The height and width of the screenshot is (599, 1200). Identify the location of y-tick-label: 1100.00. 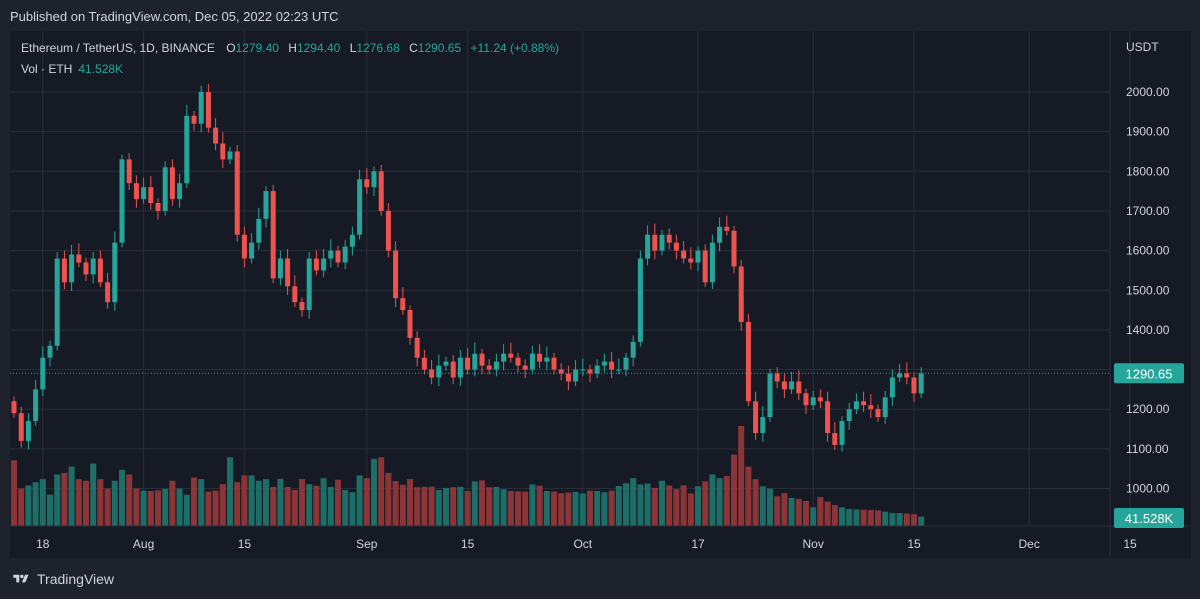
(1147, 449).